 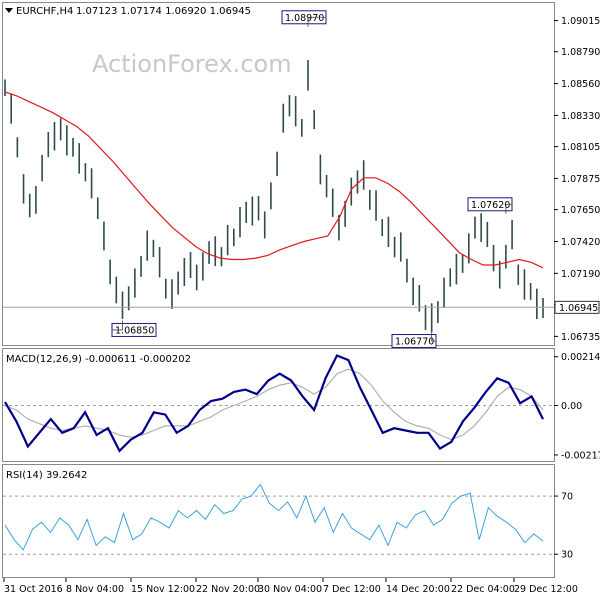 What do you see at coordinates (580, 242) in the screenshot?
I see `price-tick-label: 1.07420` at bounding box center [580, 242].